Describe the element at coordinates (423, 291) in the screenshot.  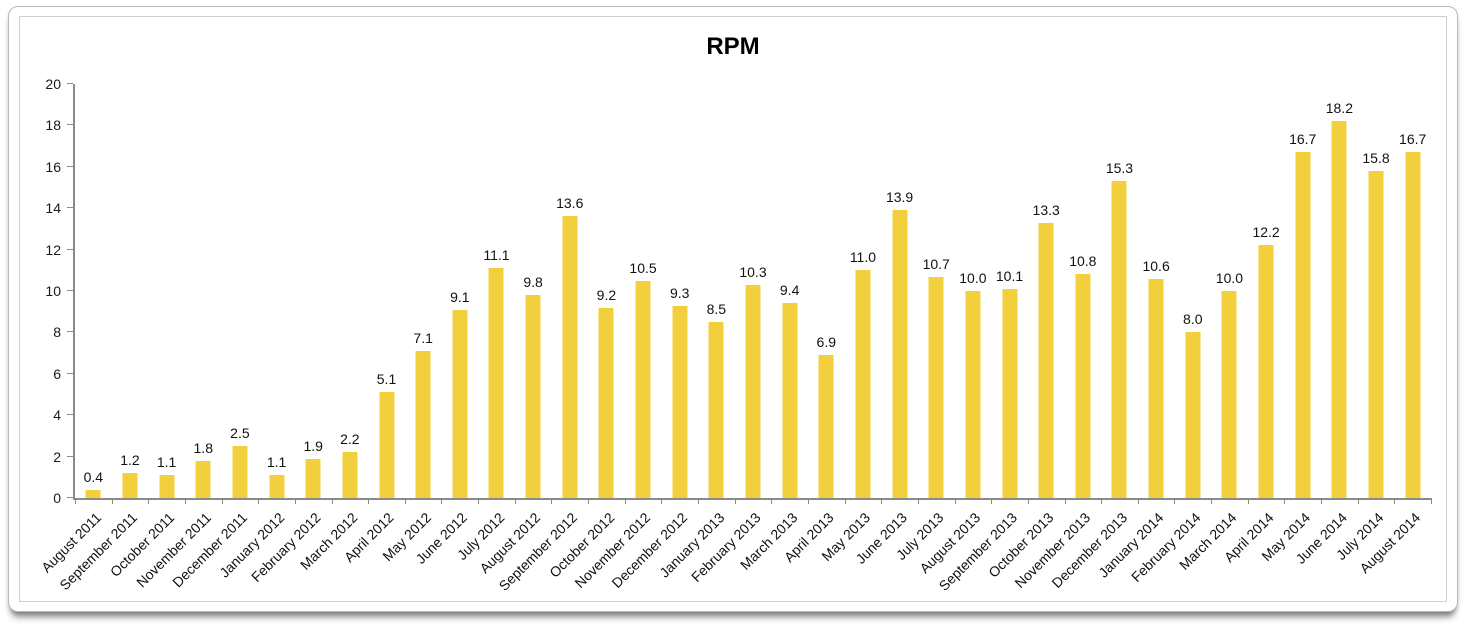
I see `bar-slot: 7.1` at that location.